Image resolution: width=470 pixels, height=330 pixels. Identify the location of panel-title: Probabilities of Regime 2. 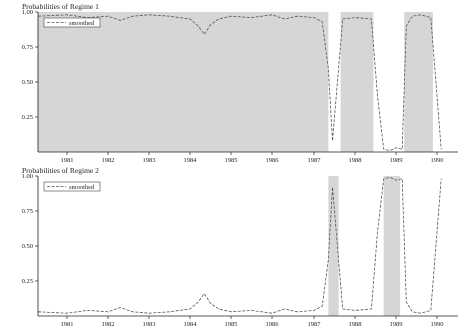
(60, 170).